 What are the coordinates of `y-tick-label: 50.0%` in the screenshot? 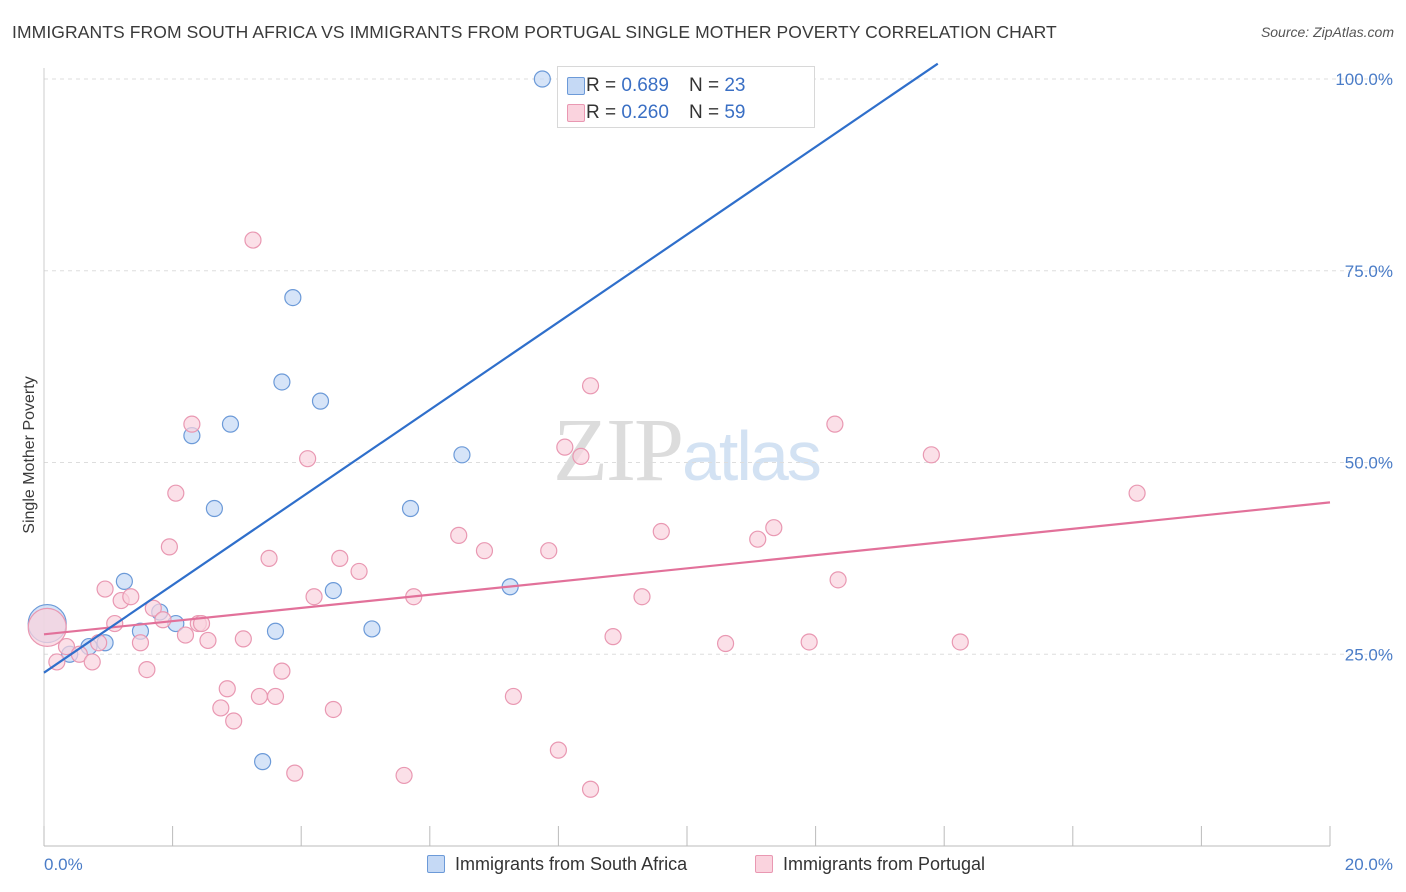 It's located at (1369, 463).